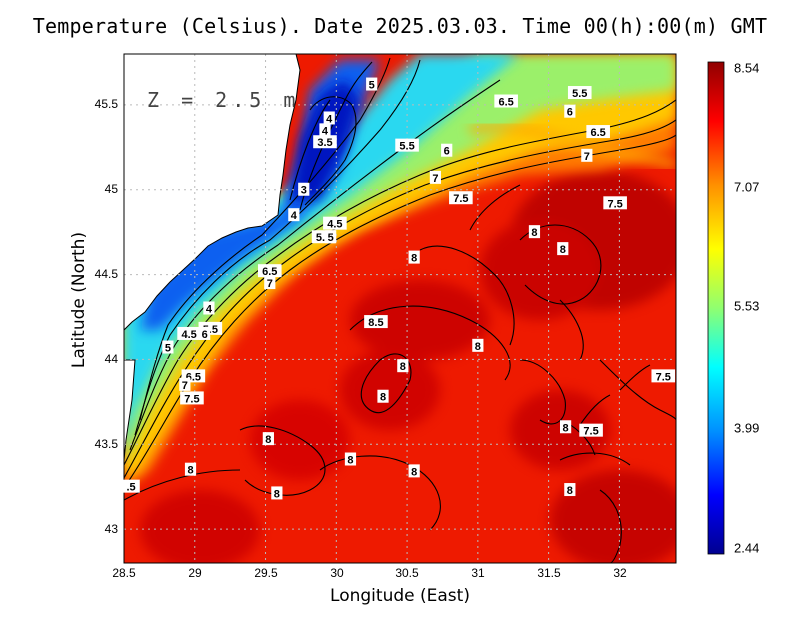 The width and height of the screenshot is (800, 618). Describe the element at coordinates (106, 104) in the screenshot. I see `y-tick-label: 45.5` at that location.